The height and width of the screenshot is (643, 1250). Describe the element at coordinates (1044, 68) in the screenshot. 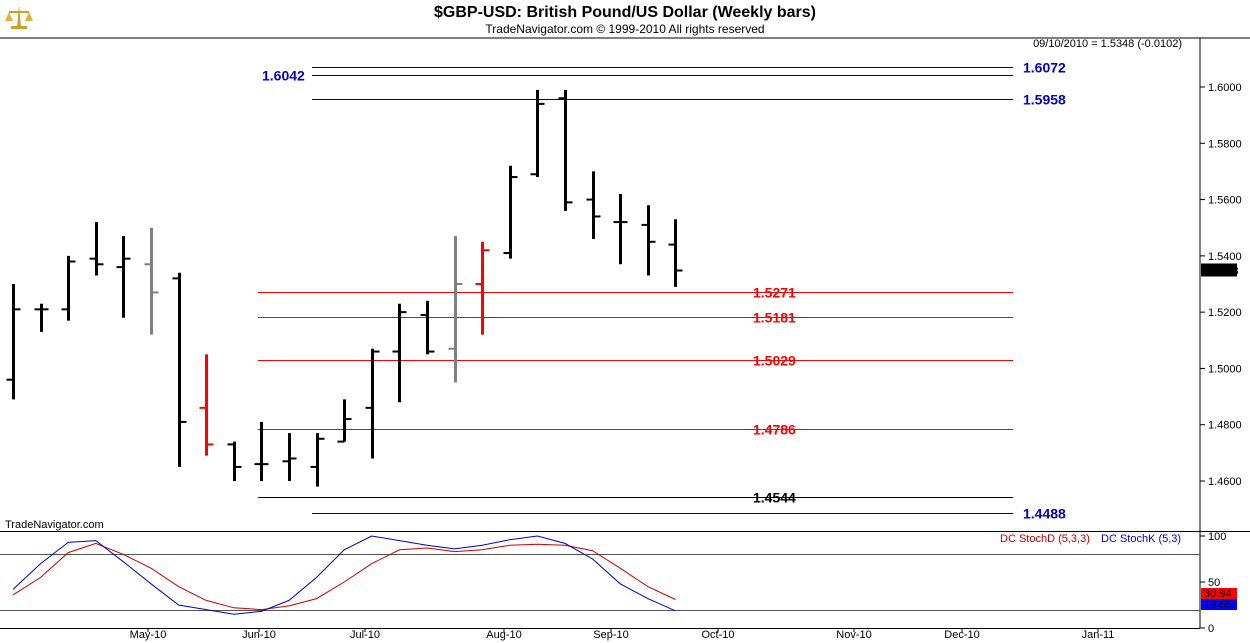

I see `level-label: 1.6072` at that location.